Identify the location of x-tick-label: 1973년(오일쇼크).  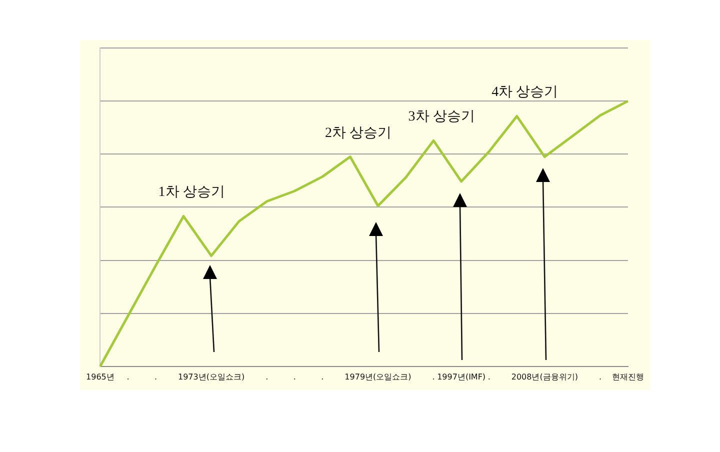
(211, 377).